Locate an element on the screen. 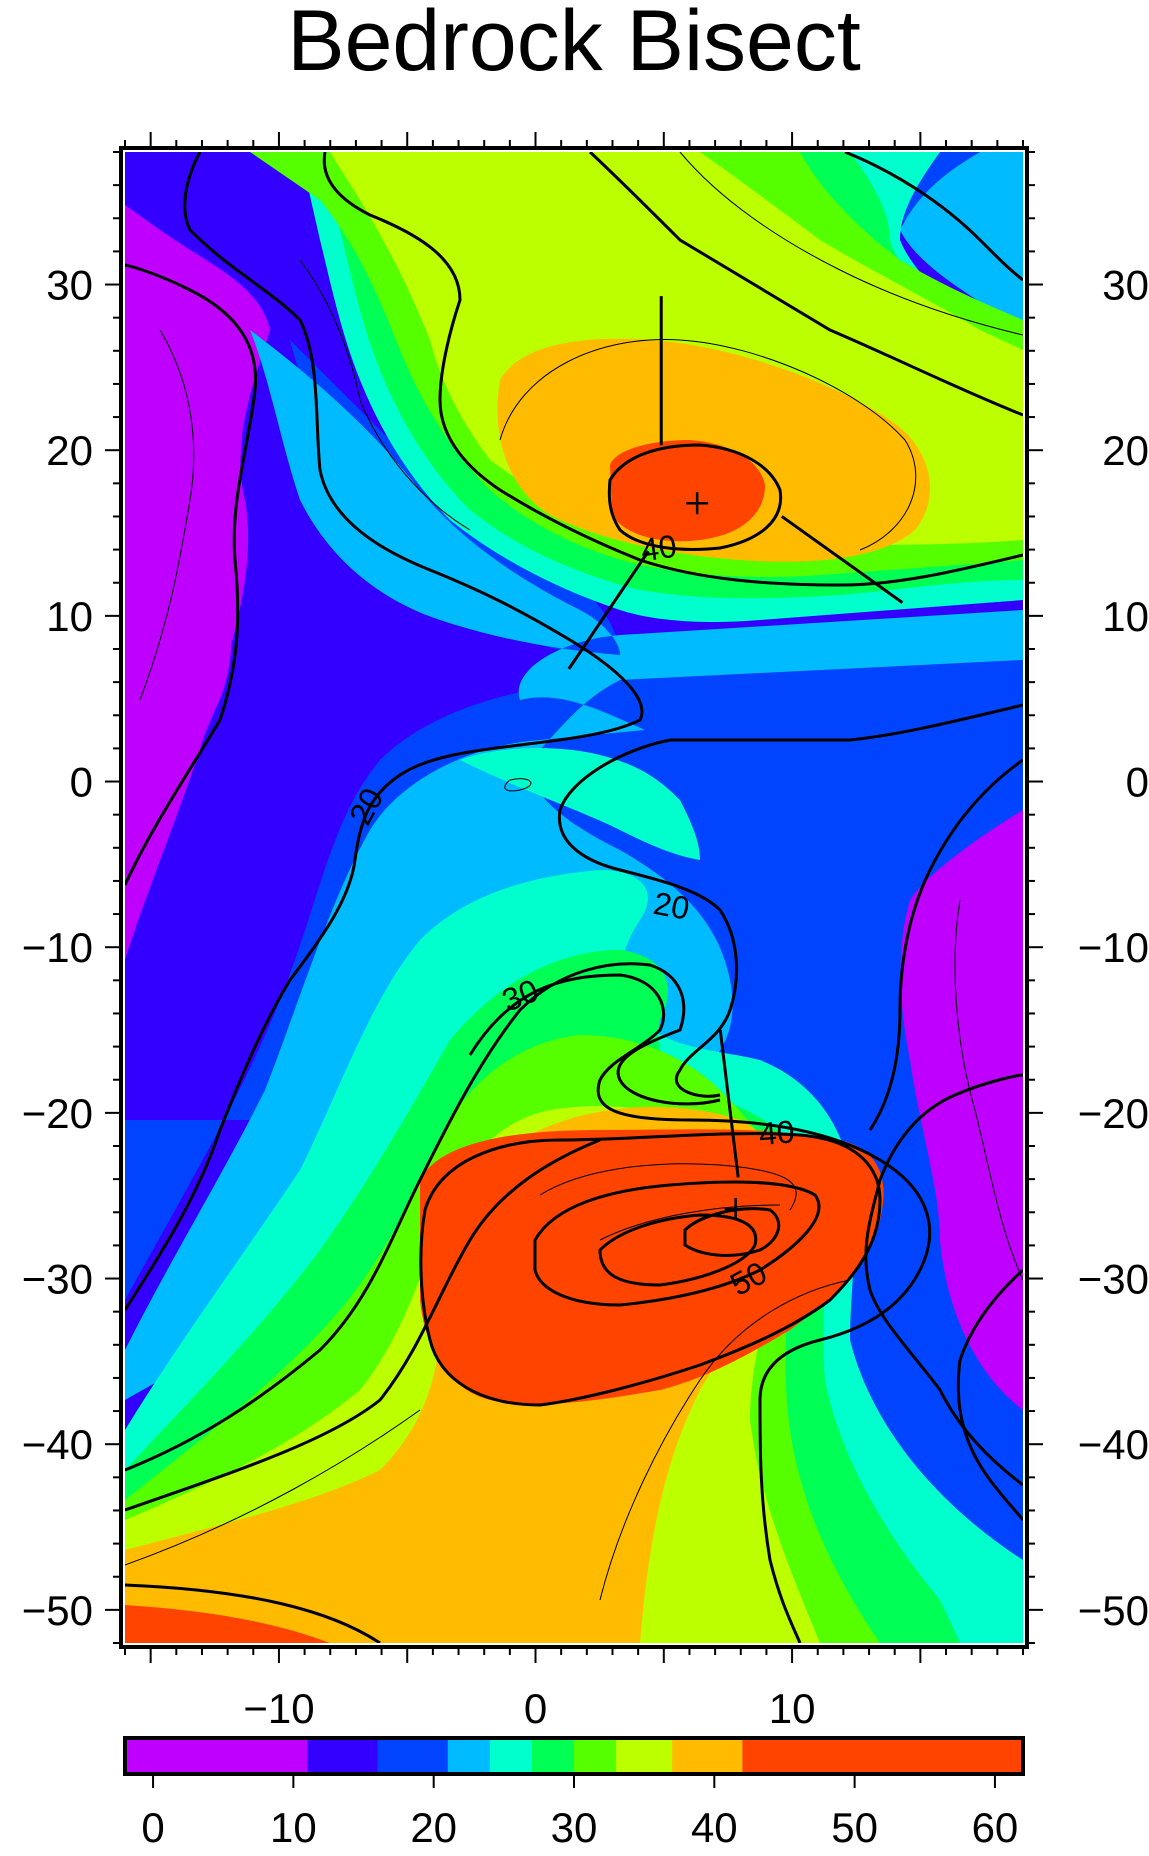 The height and width of the screenshot is (1856, 1149). y-tick-label-left: 10 is located at coordinates (69, 616).